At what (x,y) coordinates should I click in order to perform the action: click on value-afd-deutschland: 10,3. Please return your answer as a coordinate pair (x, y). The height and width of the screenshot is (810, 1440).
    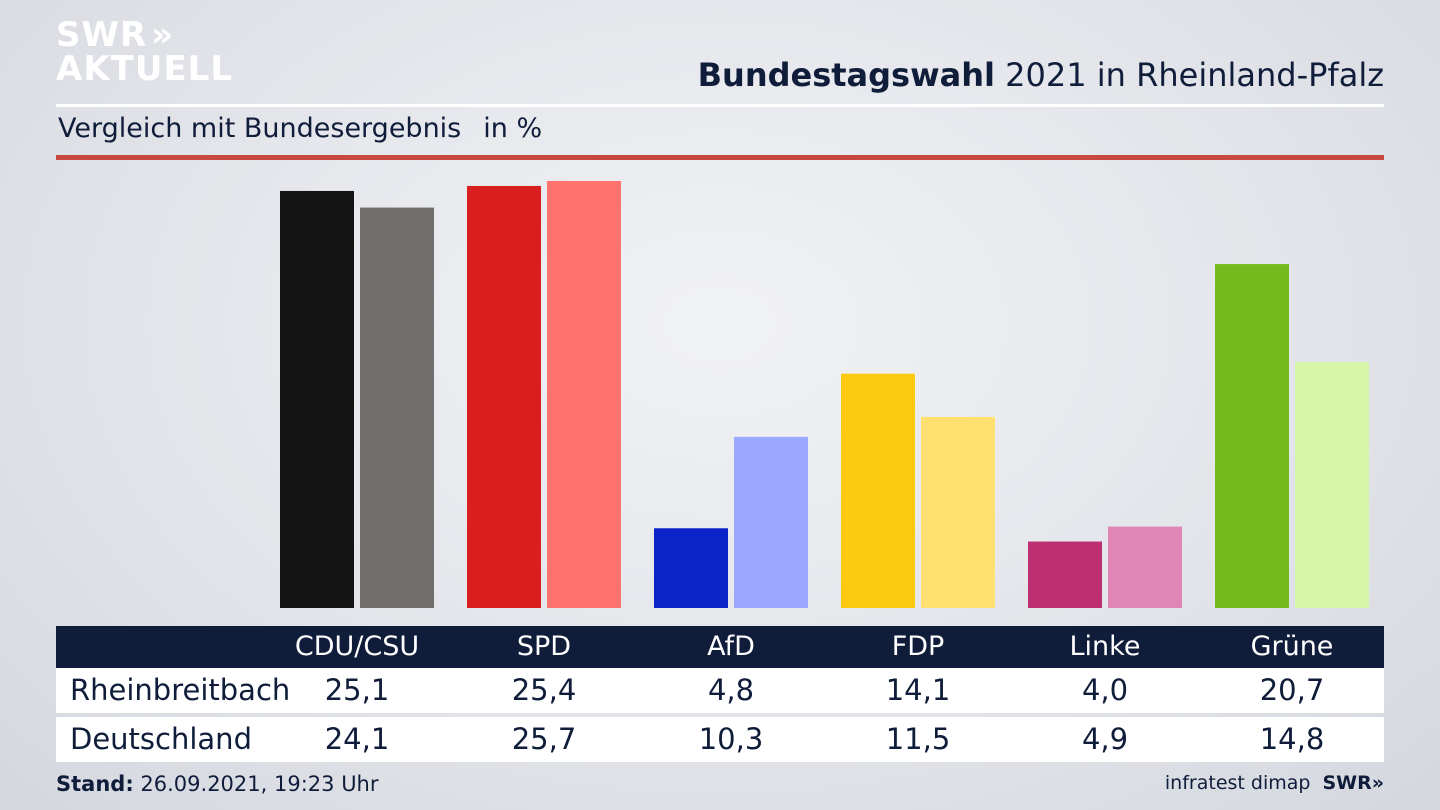
    Looking at the image, I should click on (731, 739).